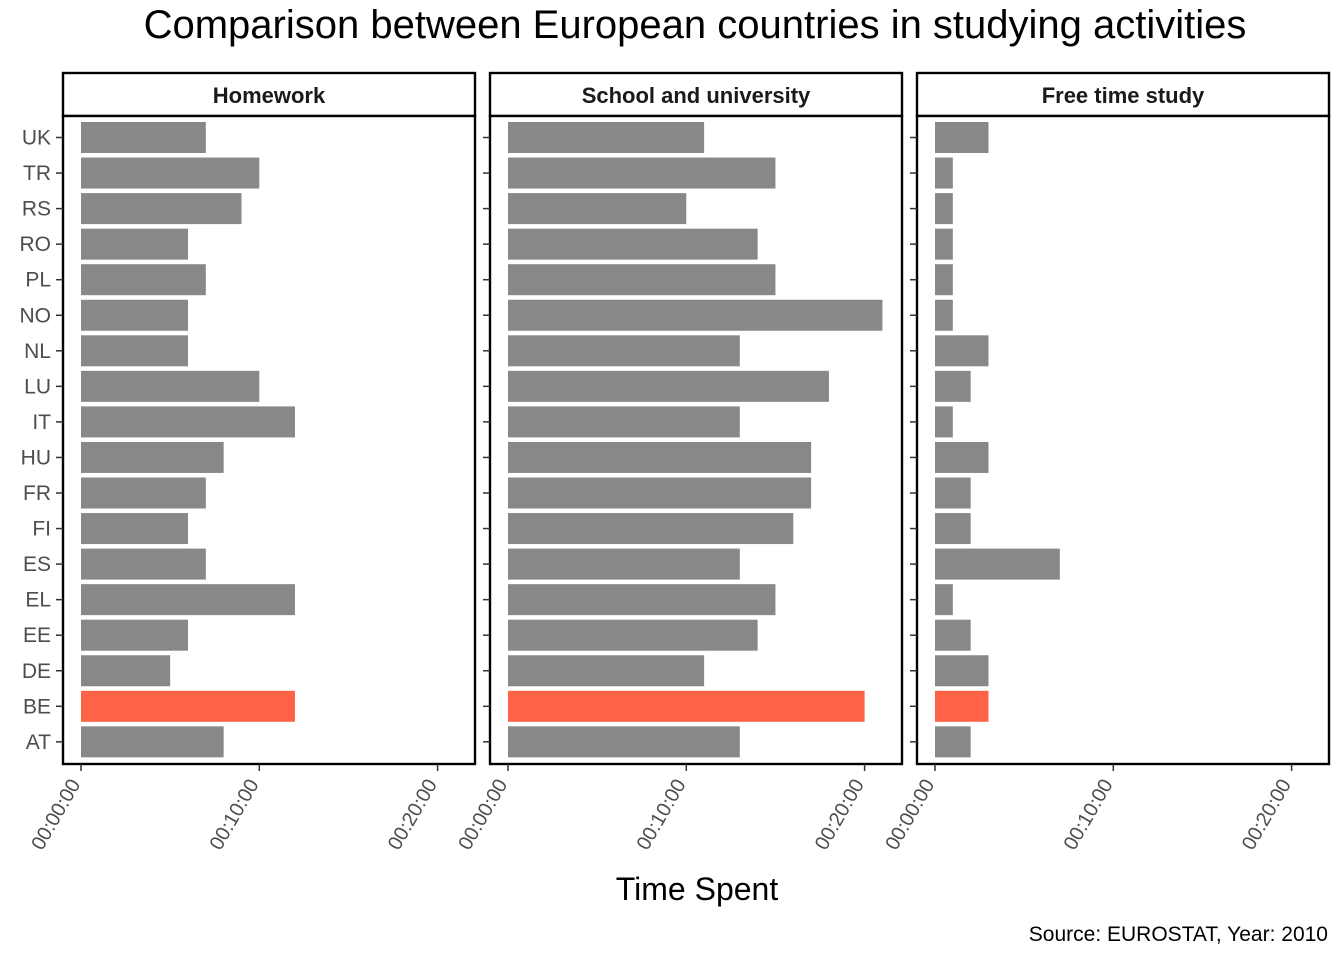  Describe the element at coordinates (36, 315) in the screenshot. I see `y-tick-label: NO` at that location.